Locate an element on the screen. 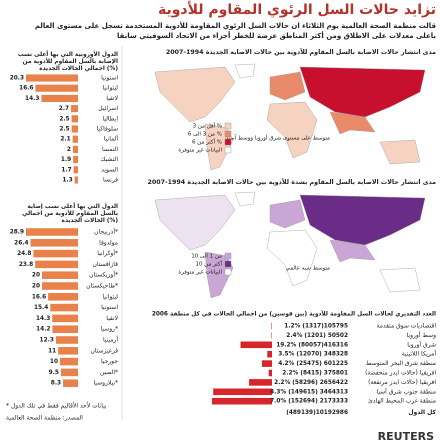 The height and width of the screenshot is (448, 440). value-label: 1.9 is located at coordinates (66, 160).